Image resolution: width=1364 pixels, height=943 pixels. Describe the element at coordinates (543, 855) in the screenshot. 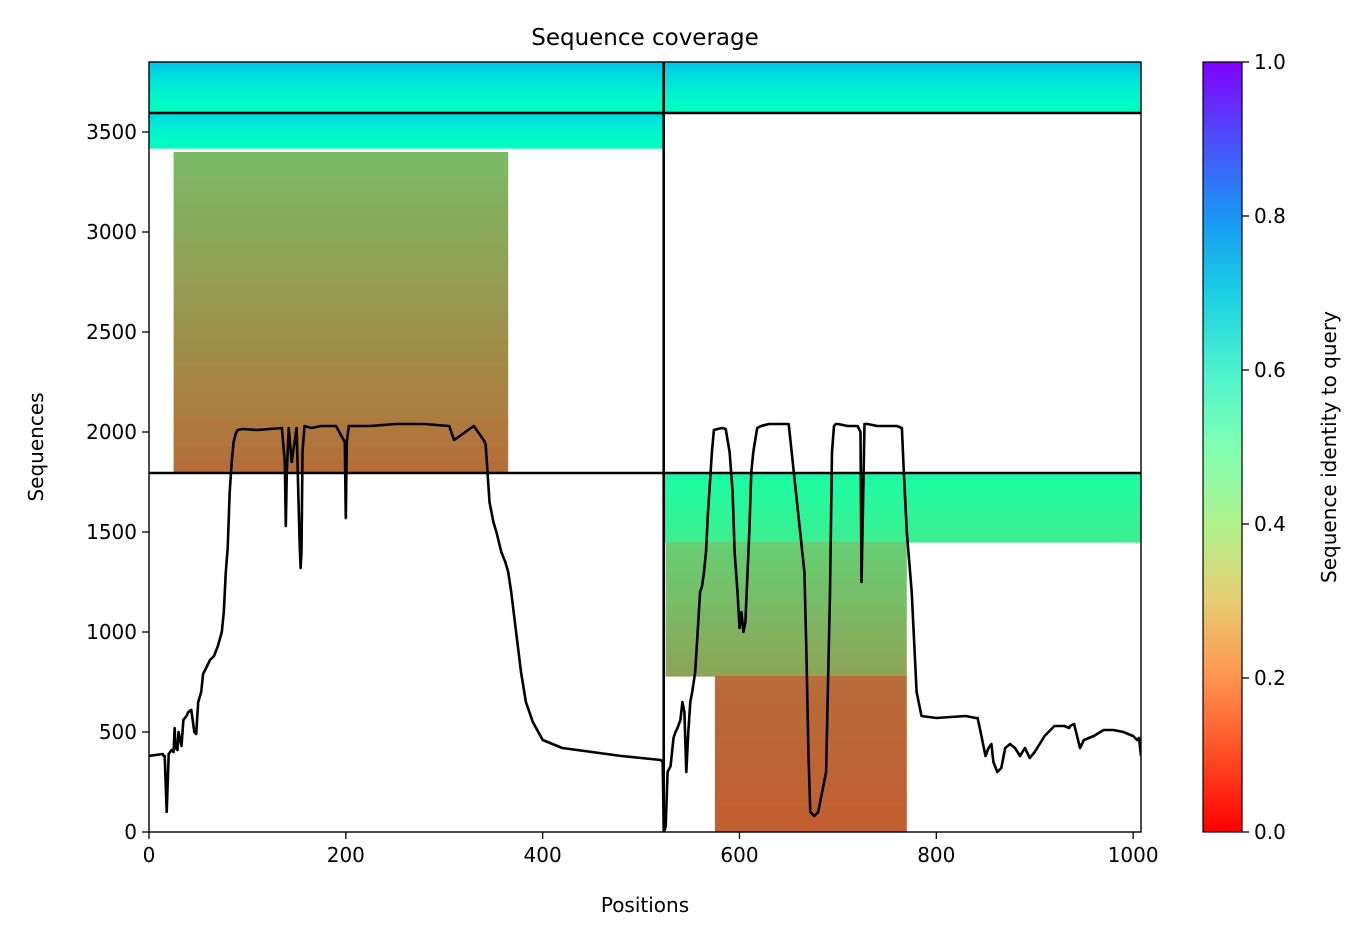

I see `x-tick-label: 400` at that location.